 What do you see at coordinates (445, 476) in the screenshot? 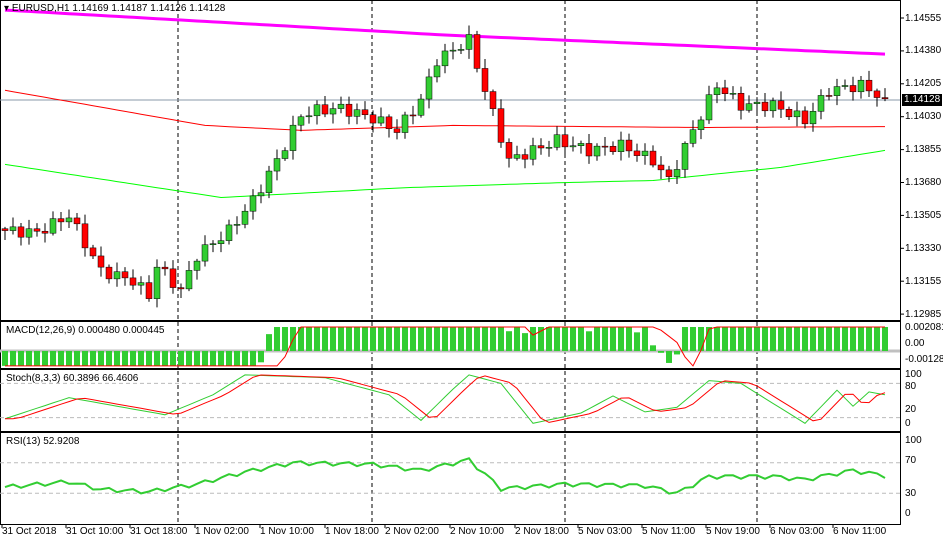
I see `rsi-line` at bounding box center [445, 476].